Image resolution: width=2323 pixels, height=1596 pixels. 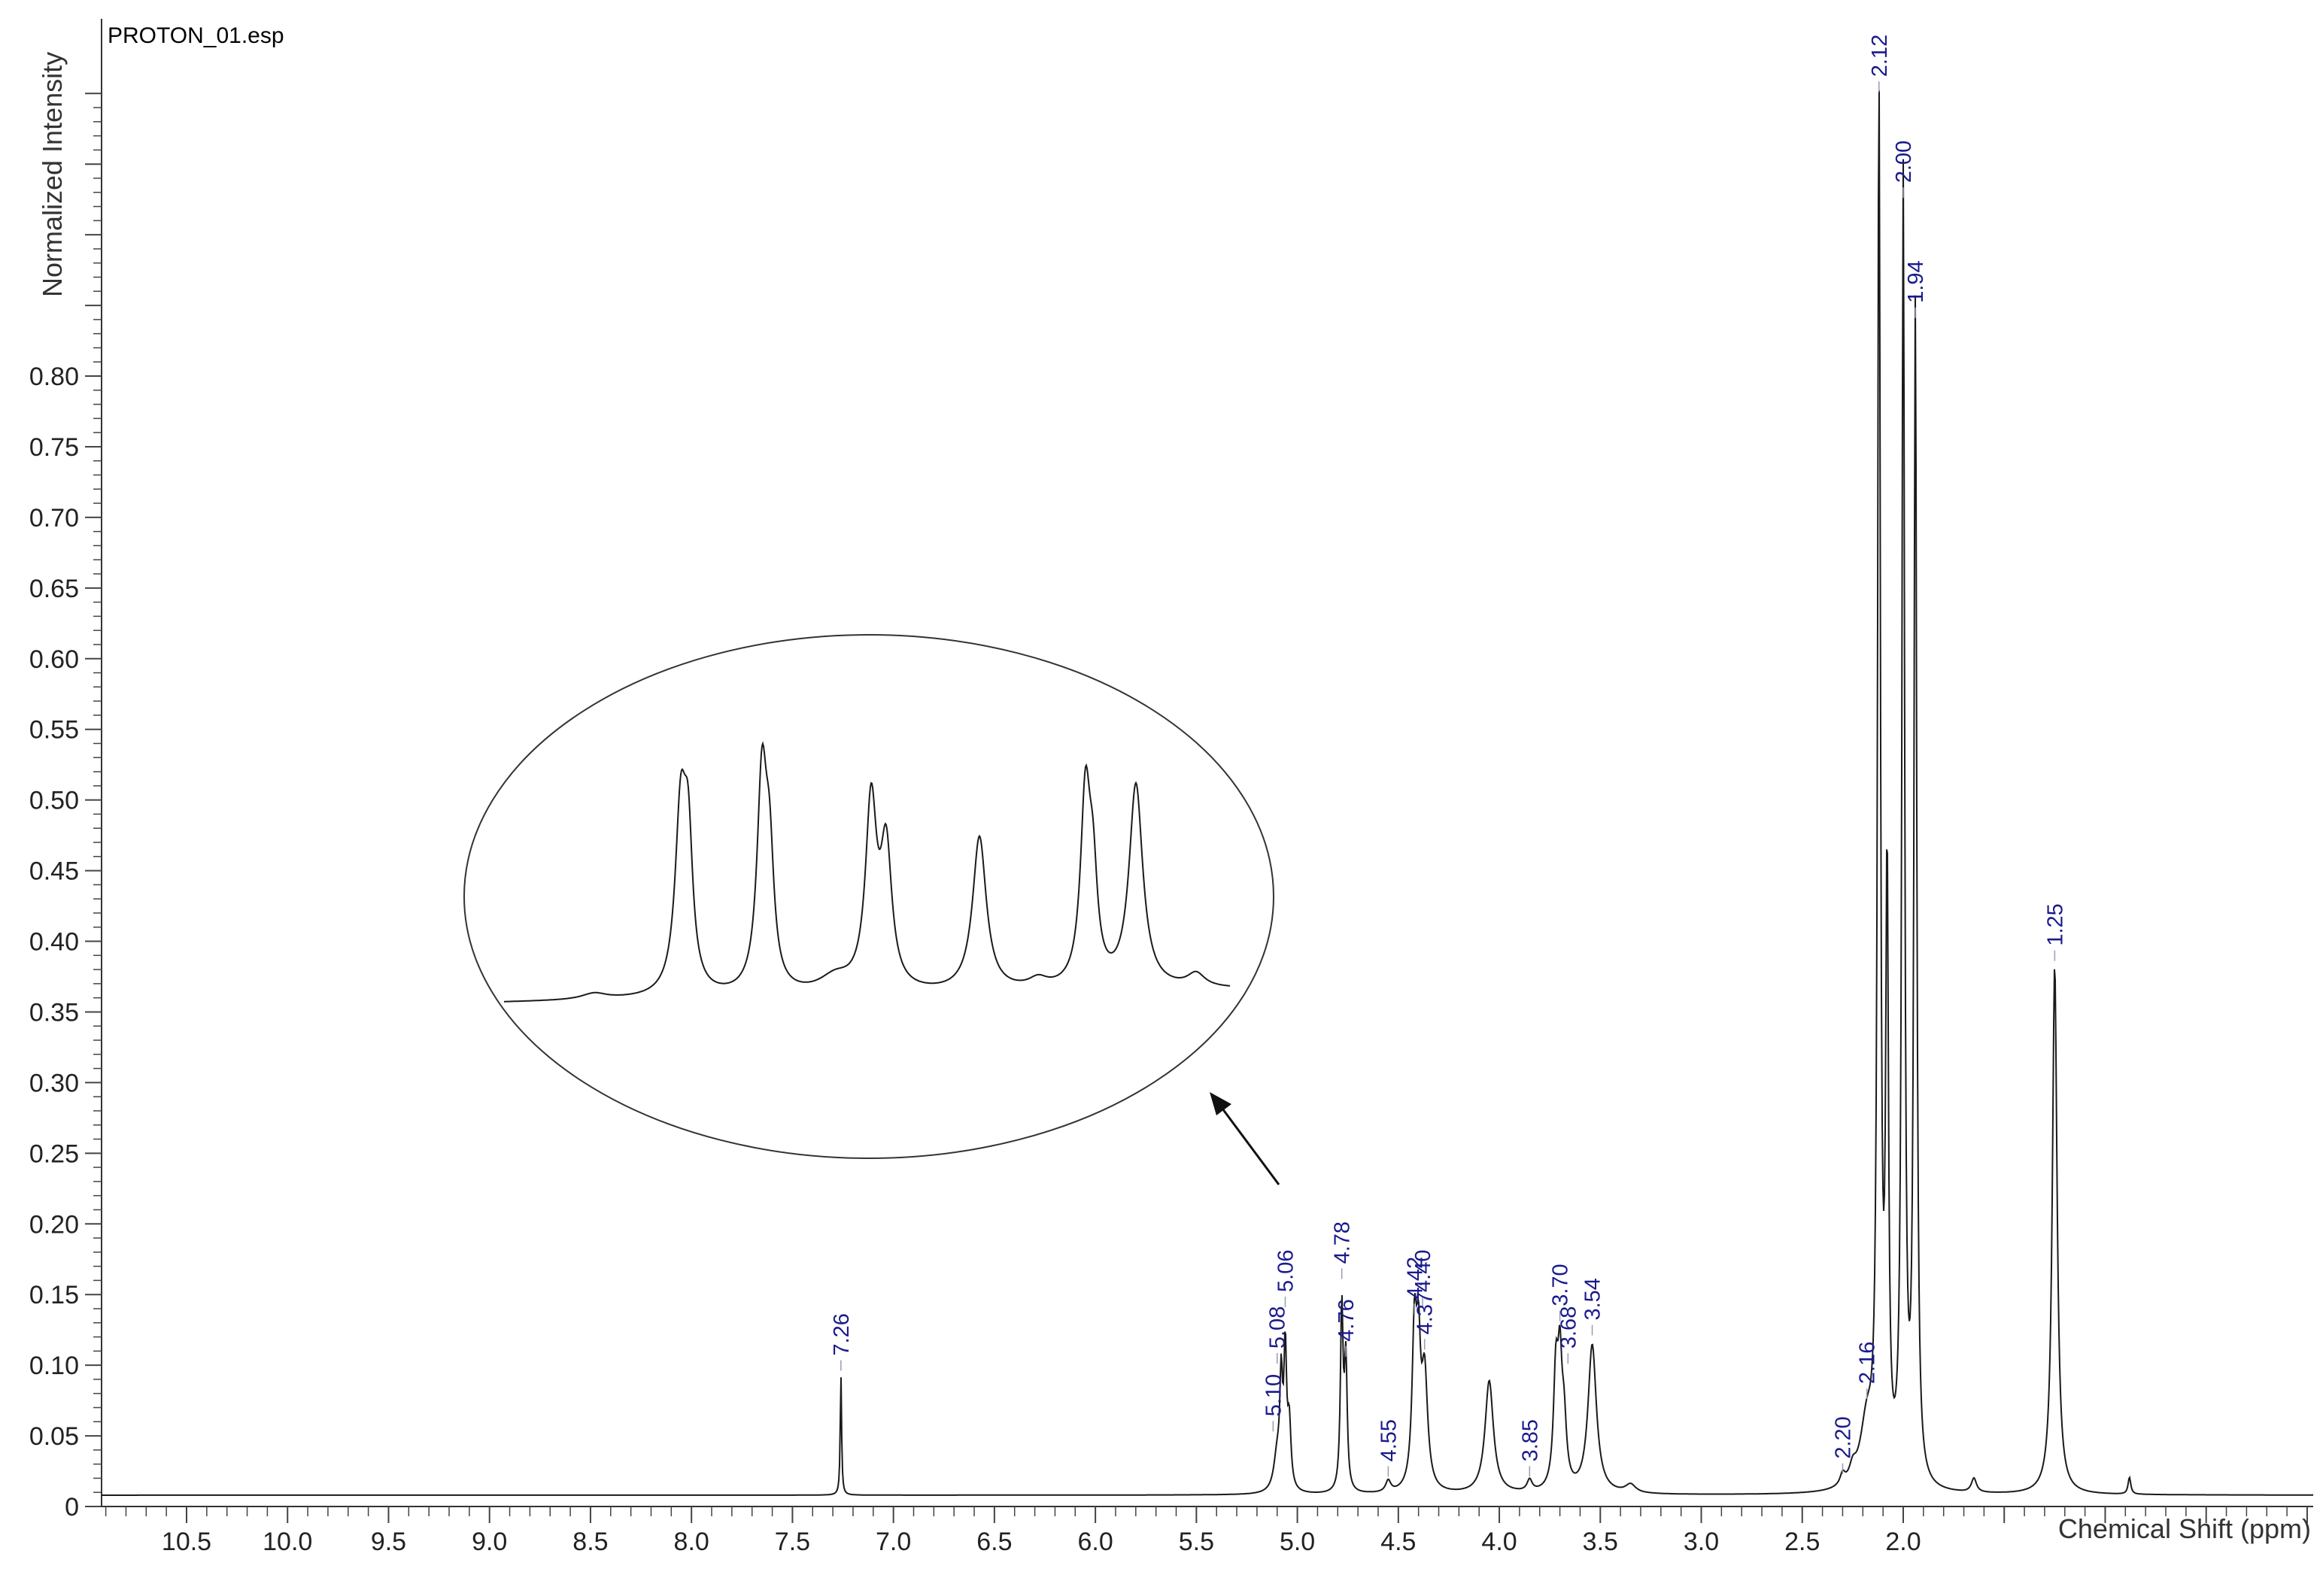 What do you see at coordinates (1530, 1440) in the screenshot?
I see `peak-label: 3.85` at bounding box center [1530, 1440].